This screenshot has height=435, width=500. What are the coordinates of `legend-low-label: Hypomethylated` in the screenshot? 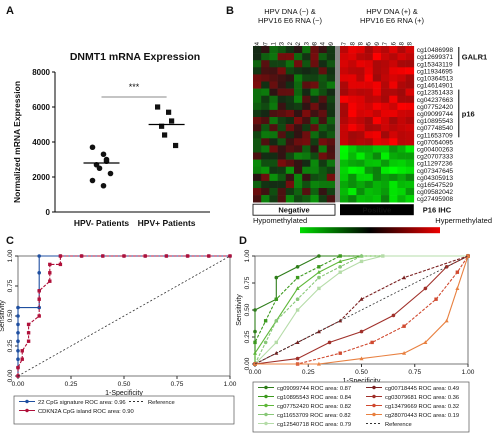 It's located at (280, 220).